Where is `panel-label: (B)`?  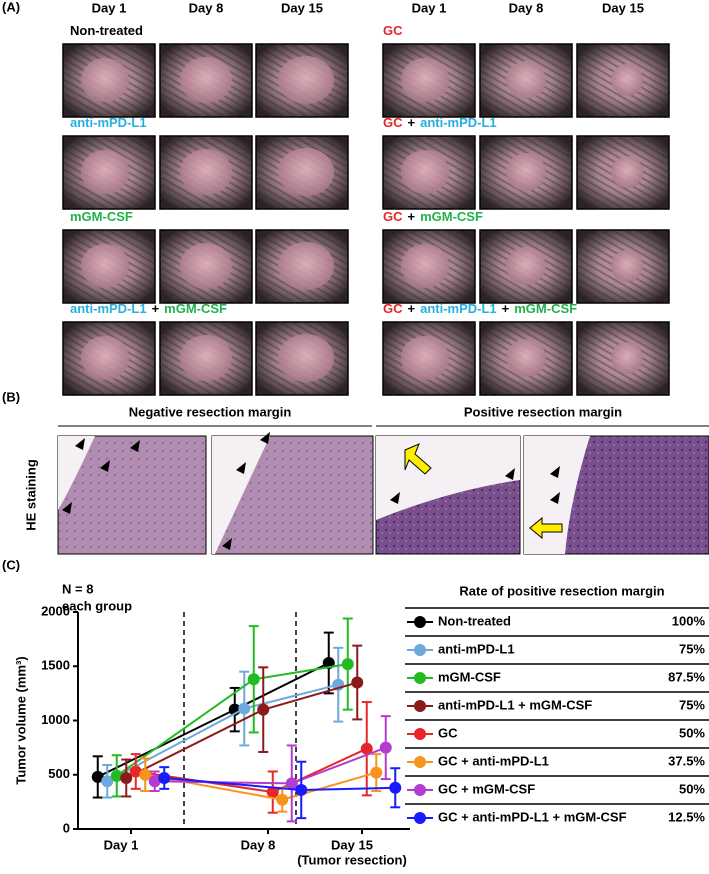 panel-label: (B) is located at coordinates (11, 396).